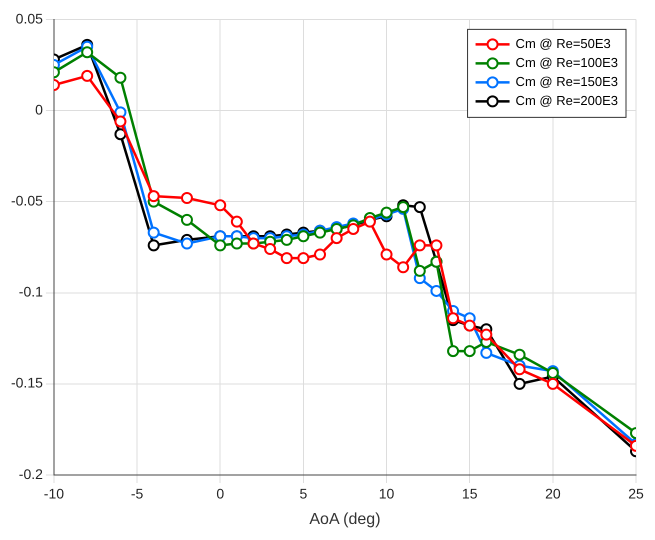  I want to click on x-tick-label: 10, so click(386, 493).